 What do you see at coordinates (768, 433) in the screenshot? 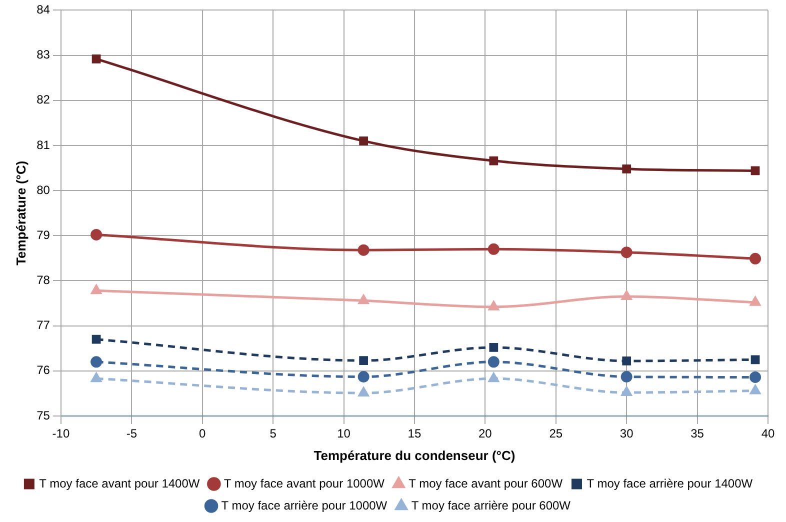
I see `x-tick-label: 40` at bounding box center [768, 433].